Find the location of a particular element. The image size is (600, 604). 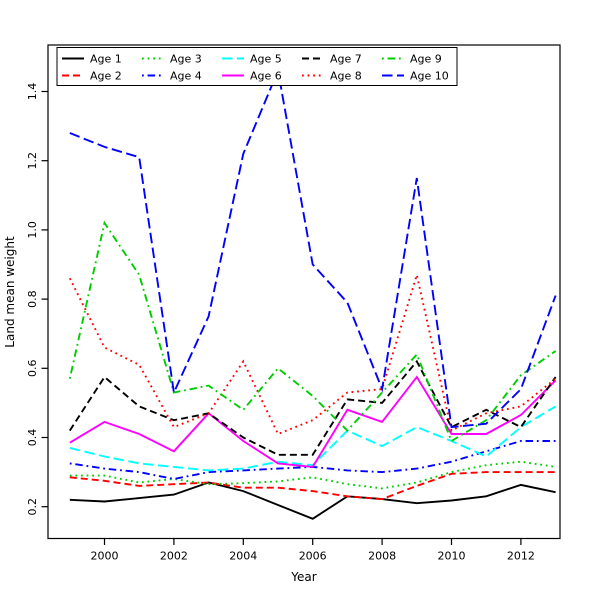

y-tick-label: 1.0 is located at coordinates (32, 230).